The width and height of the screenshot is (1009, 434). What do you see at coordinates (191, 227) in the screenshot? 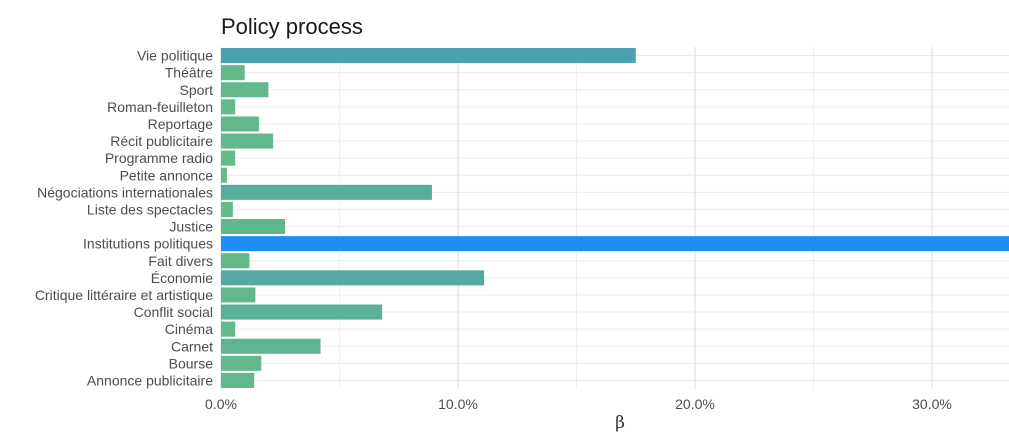
I see `category-label: Justice` at bounding box center [191, 227].